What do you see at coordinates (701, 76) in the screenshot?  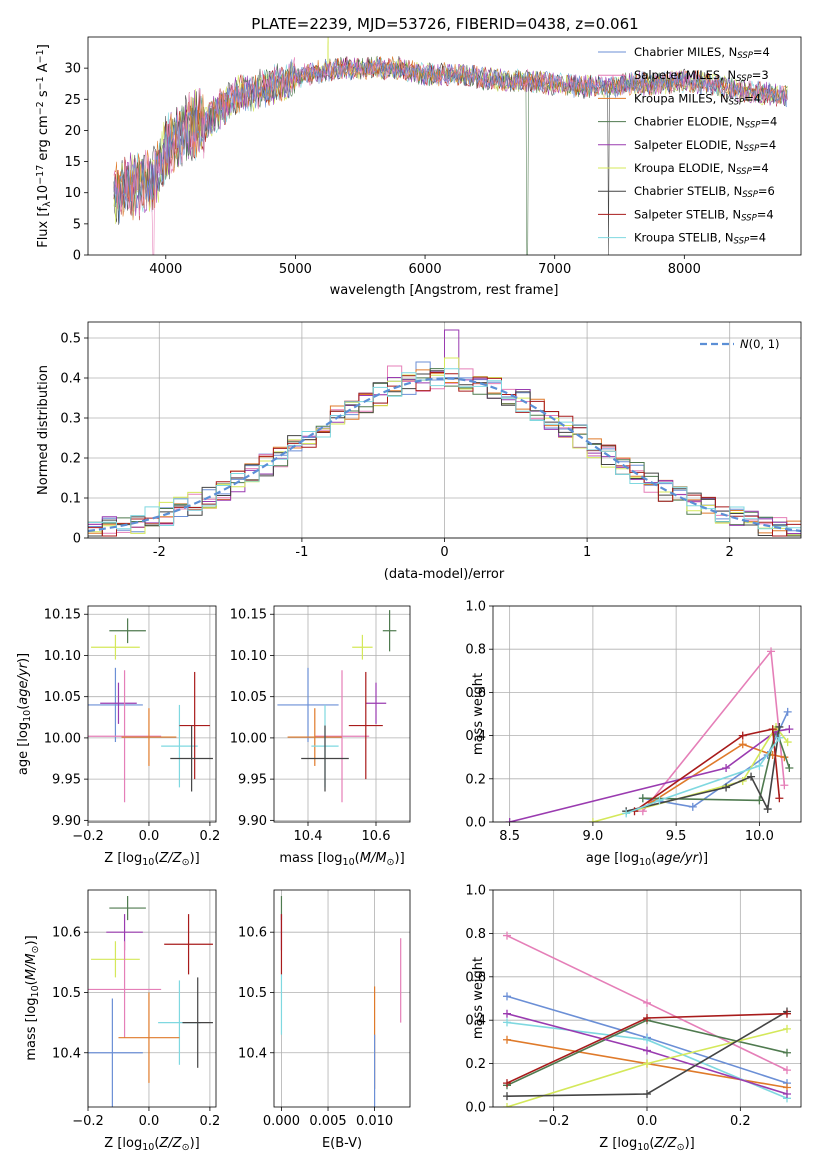 I see `legend-label: Salpeter MILES, NSSP=3` at bounding box center [701, 76].